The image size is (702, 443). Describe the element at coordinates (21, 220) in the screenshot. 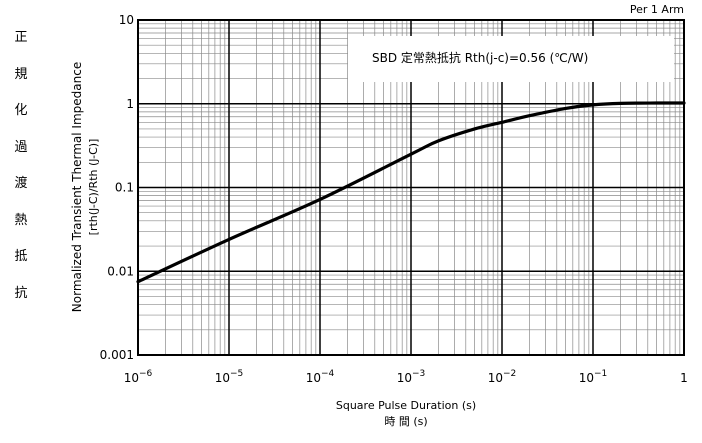

I see `y-axis-jp-char: 熱` at that location.